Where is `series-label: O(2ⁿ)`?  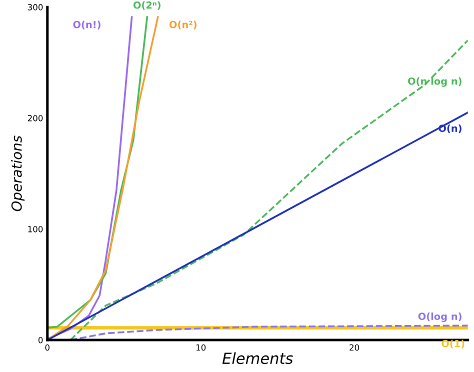 series-label: O(2ⁿ) is located at coordinates (146, 5).